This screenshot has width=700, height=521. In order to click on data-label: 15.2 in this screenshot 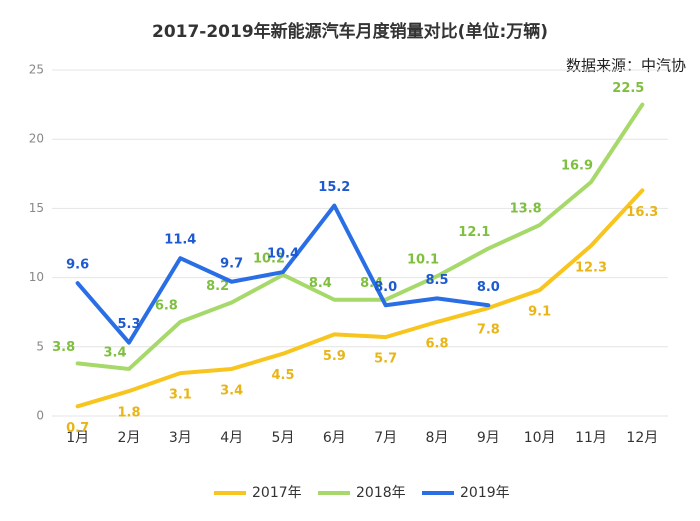, I will do `click(334, 187)`.